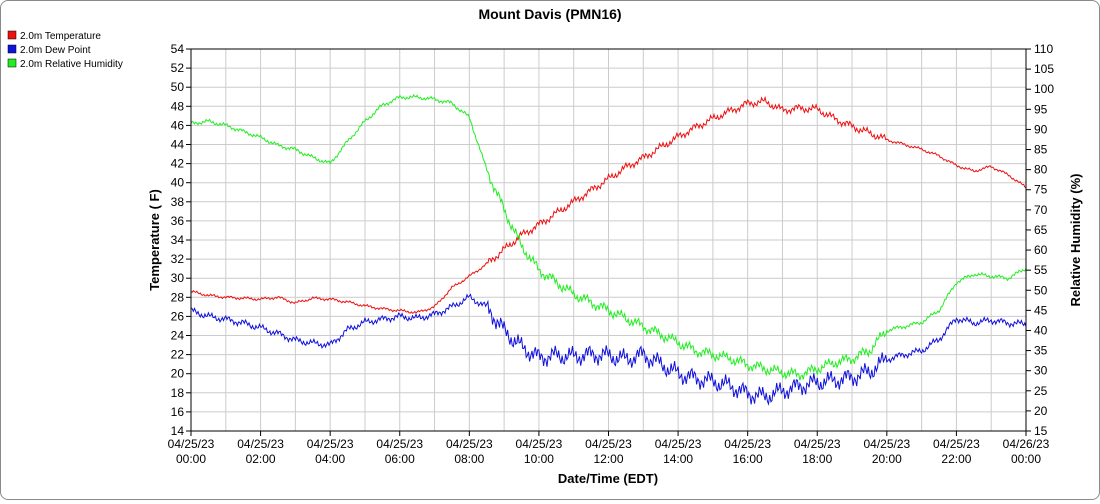 The height and width of the screenshot is (504, 1100). What do you see at coordinates (469, 459) in the screenshot?
I see `x-tick-time: 08:00` at bounding box center [469, 459].